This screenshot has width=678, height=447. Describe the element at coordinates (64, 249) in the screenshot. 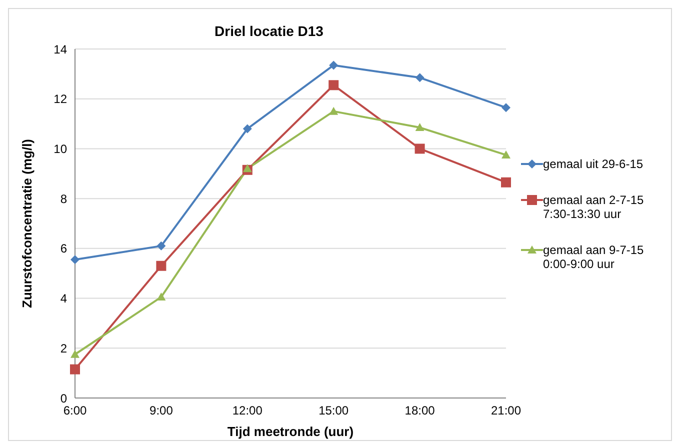

I see `y-tick-label: 6` at that location.